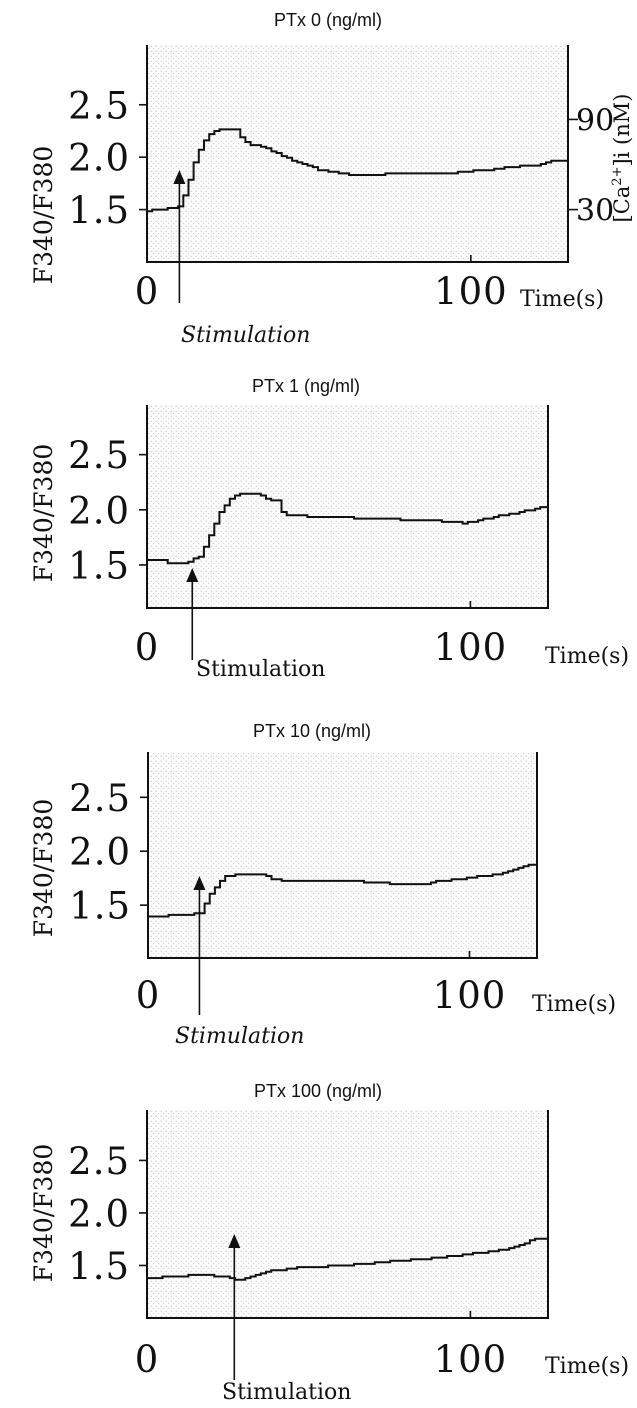 The width and height of the screenshot is (637, 1408). What do you see at coordinates (595, 120) in the screenshot?
I see `right-y-tick-label: 90` at bounding box center [595, 120].